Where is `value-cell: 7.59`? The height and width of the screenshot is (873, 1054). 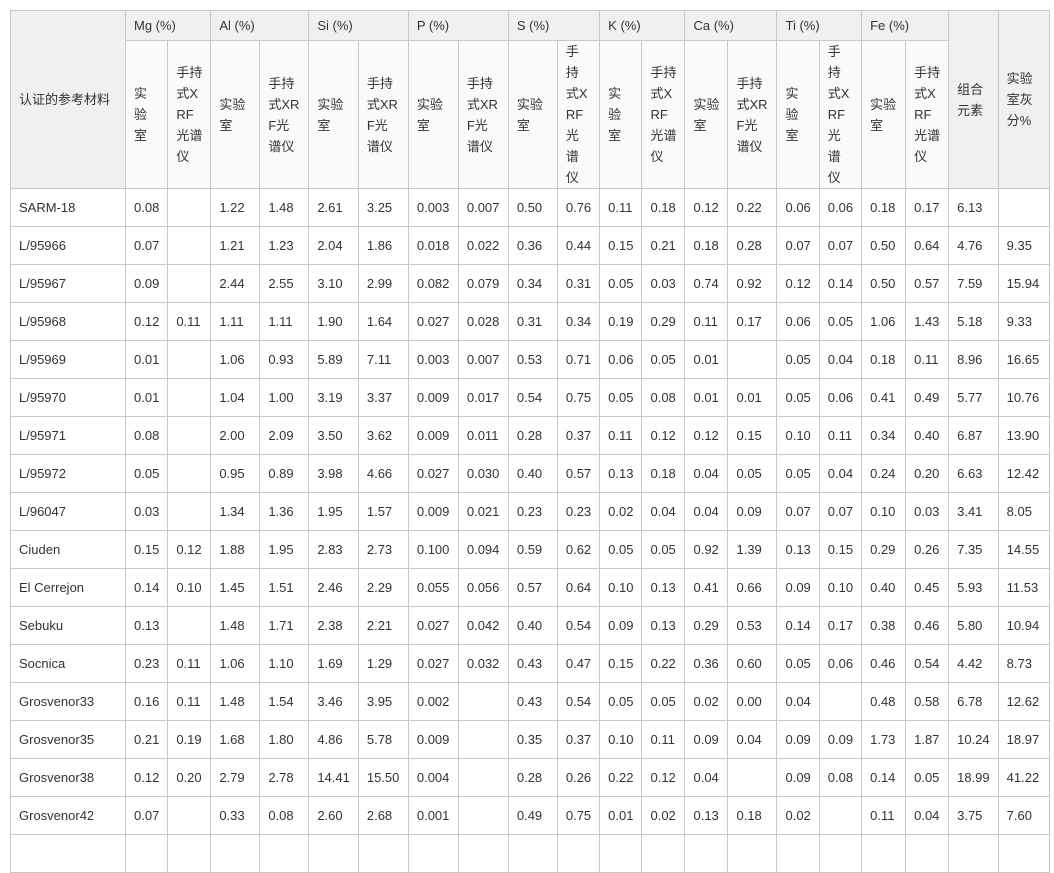
value-cell: 7.59 is located at coordinates (973, 283).